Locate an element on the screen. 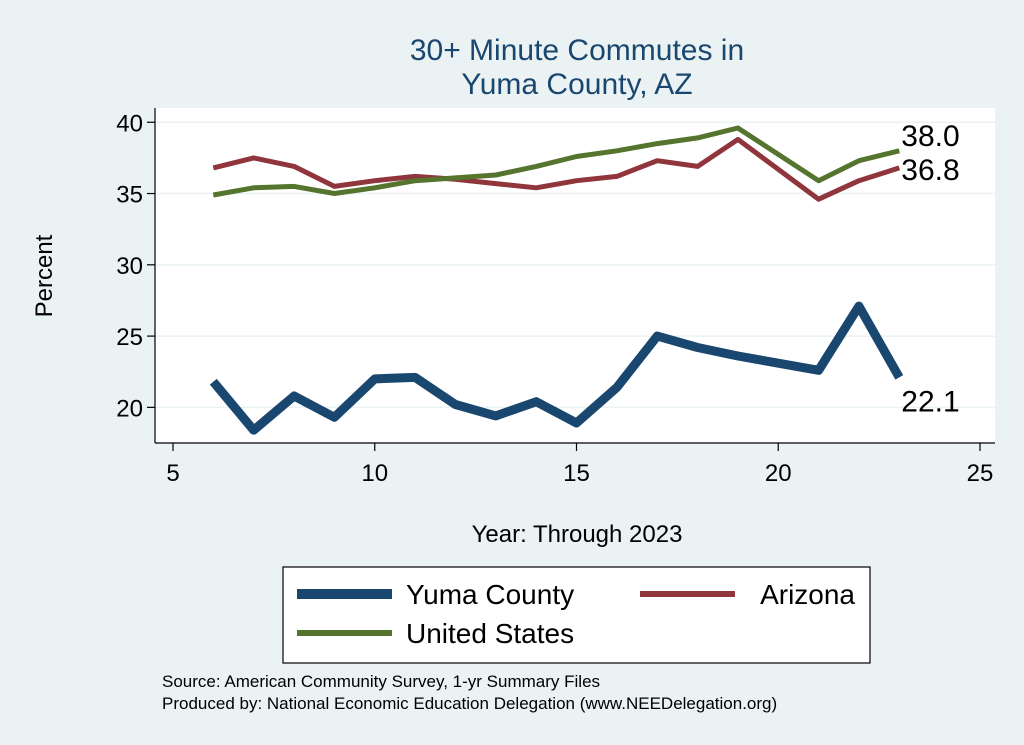 This screenshot has width=1024, height=745. end-label-arizona: 36.8 is located at coordinates (930, 170).